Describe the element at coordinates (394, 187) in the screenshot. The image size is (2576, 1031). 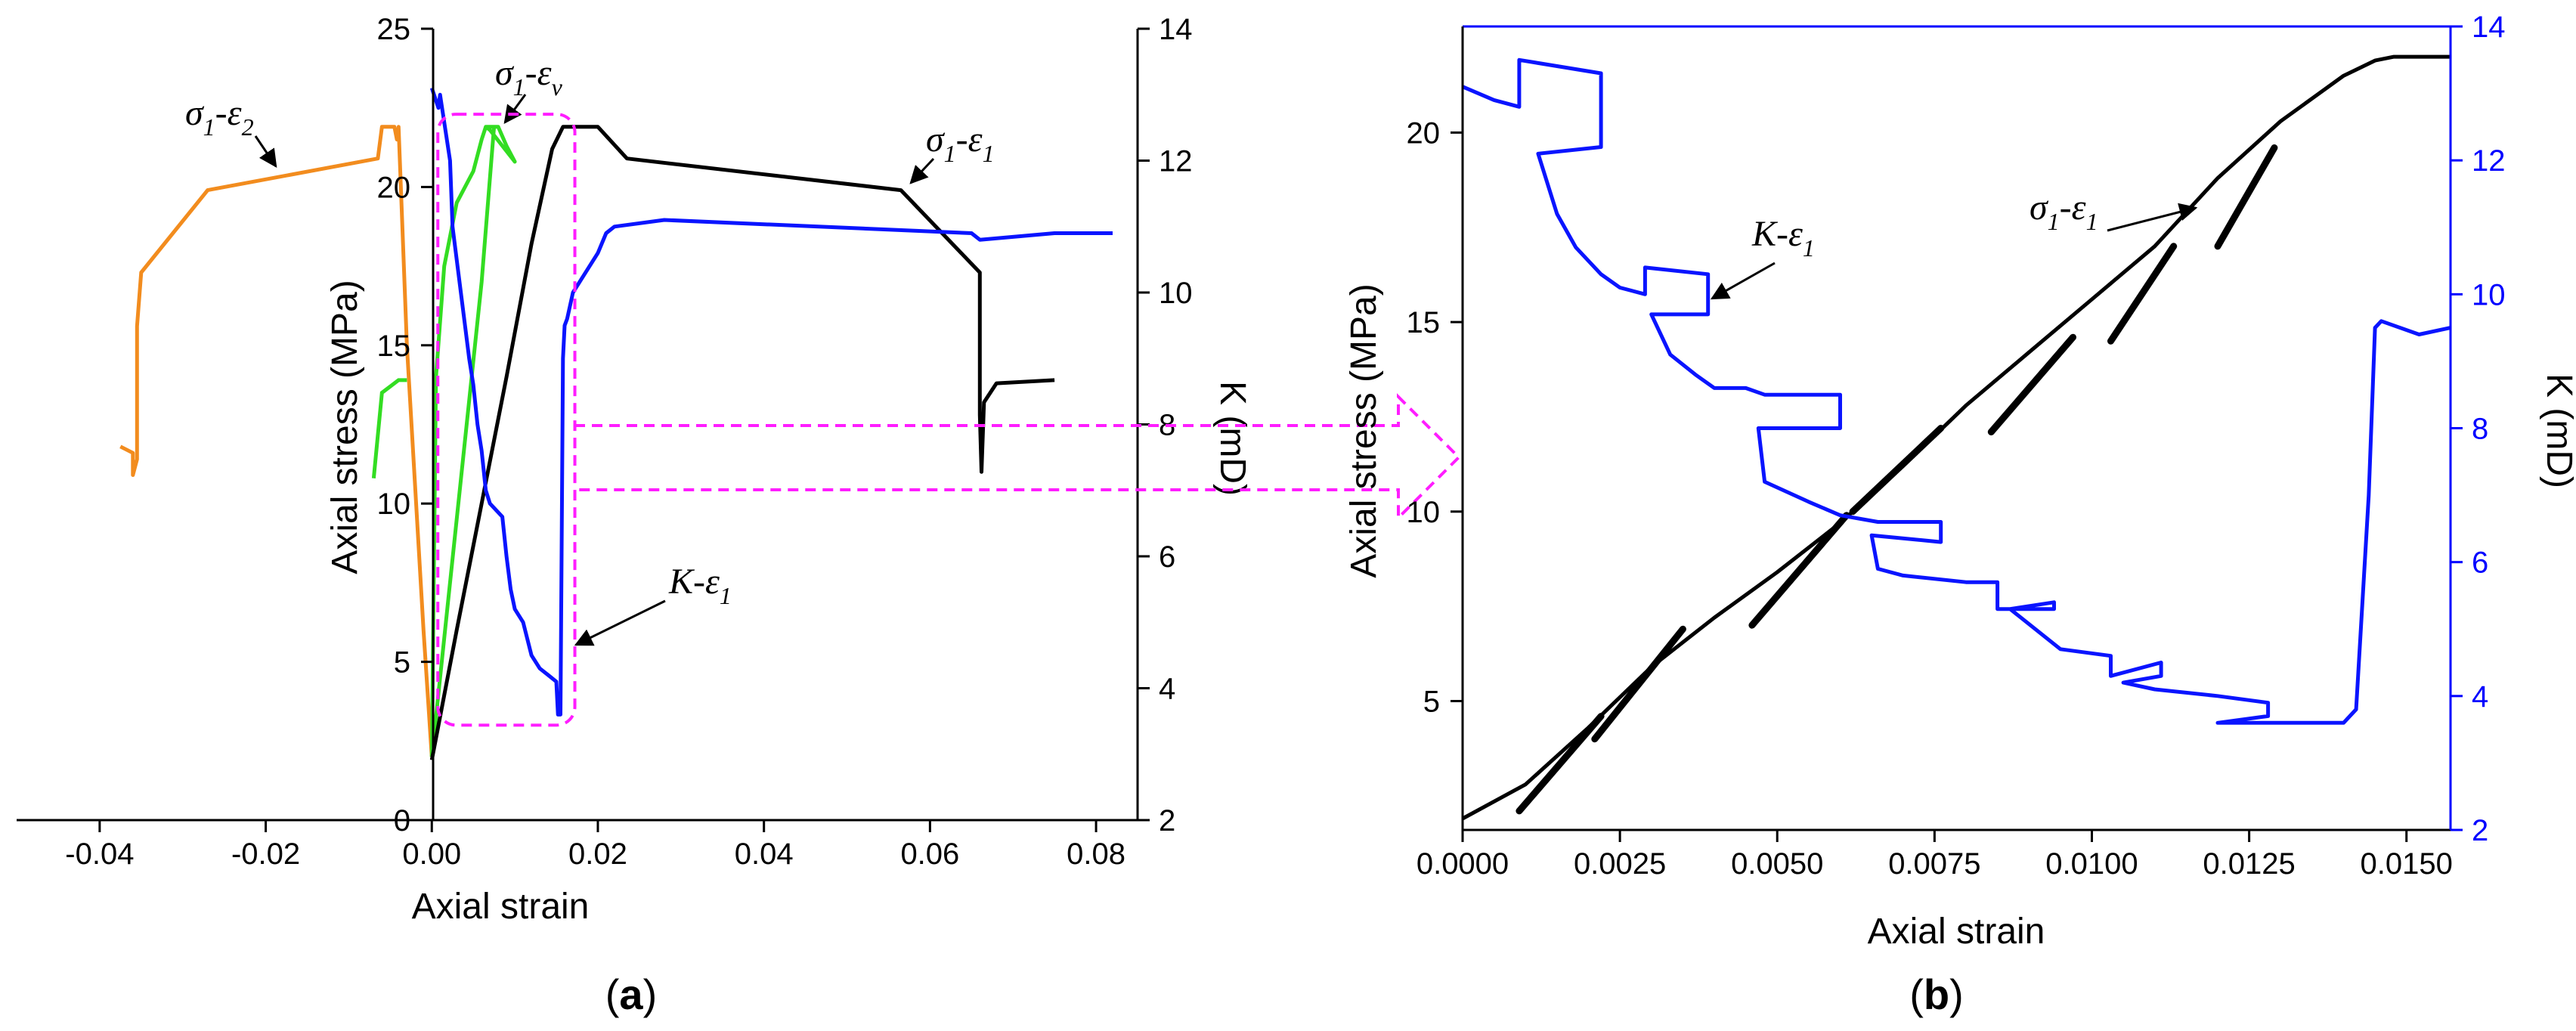
I see `panel-a-ytick-label: 20` at that location.